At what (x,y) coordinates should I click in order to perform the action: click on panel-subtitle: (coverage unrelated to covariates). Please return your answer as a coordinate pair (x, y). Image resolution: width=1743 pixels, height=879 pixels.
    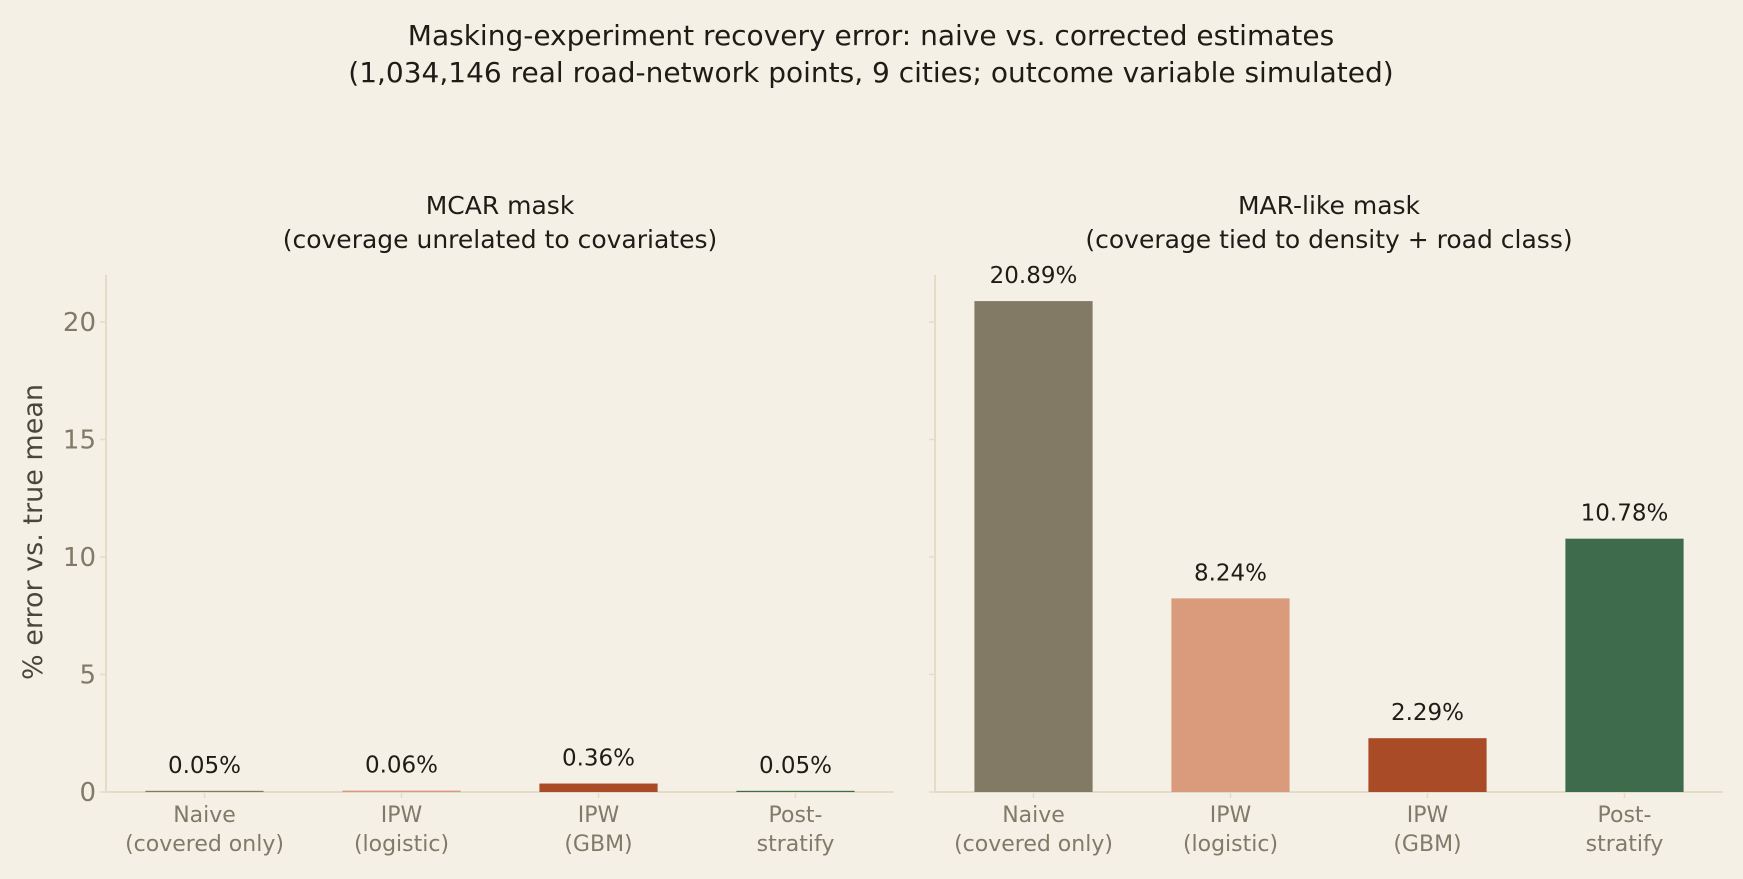
    Looking at the image, I should click on (500, 239).